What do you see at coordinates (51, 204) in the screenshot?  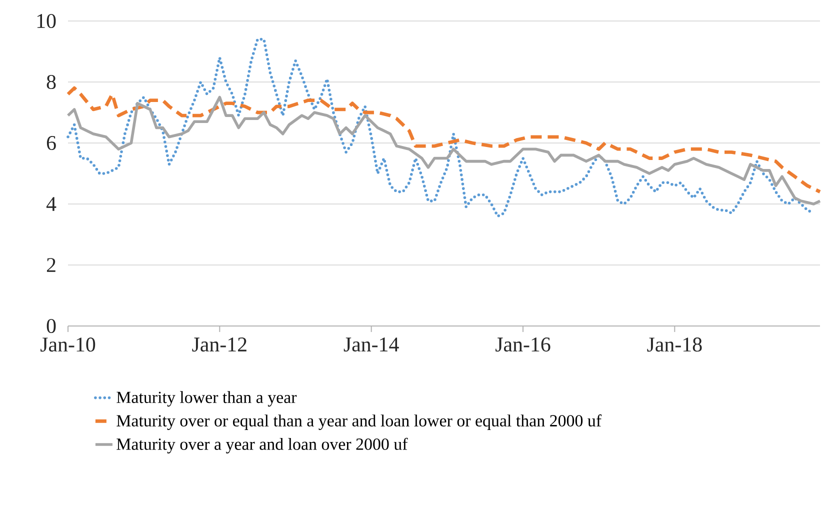 I see `y-tick-label: 4` at bounding box center [51, 204].